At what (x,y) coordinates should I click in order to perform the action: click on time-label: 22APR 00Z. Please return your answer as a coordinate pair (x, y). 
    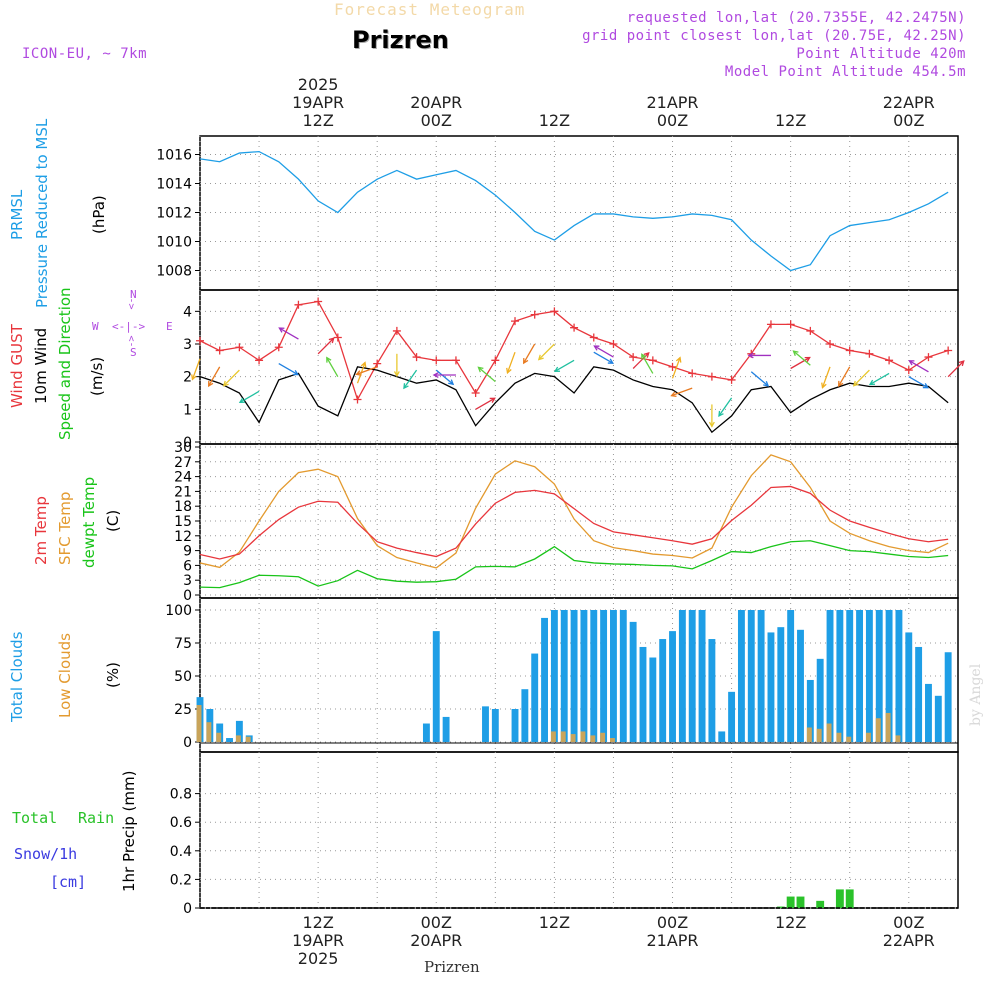
    Looking at the image, I should click on (909, 112).